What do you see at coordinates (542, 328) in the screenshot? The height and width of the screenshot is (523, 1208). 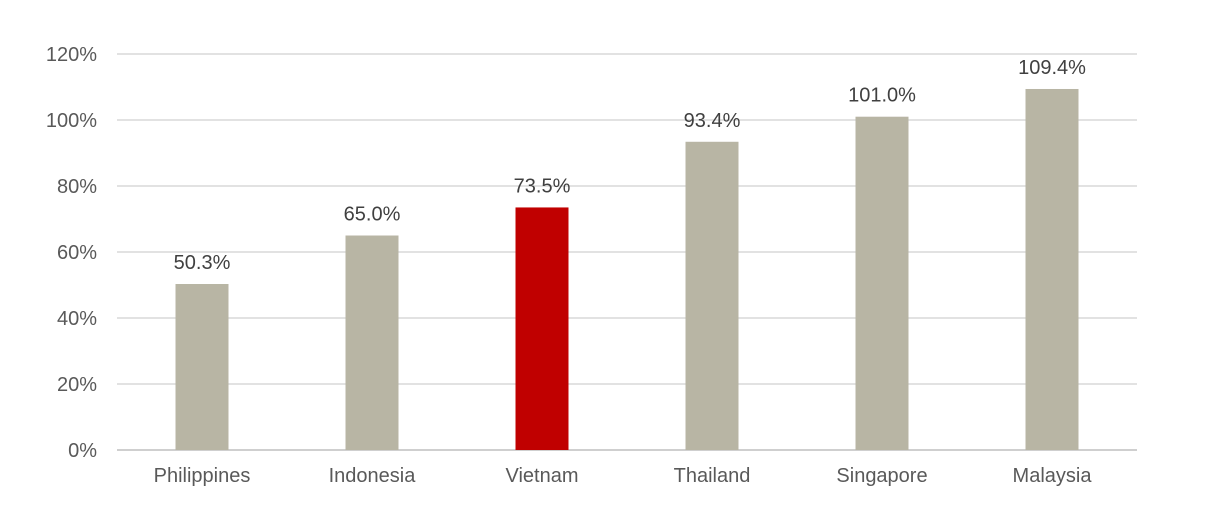 I see `bar-vietnam` at bounding box center [542, 328].